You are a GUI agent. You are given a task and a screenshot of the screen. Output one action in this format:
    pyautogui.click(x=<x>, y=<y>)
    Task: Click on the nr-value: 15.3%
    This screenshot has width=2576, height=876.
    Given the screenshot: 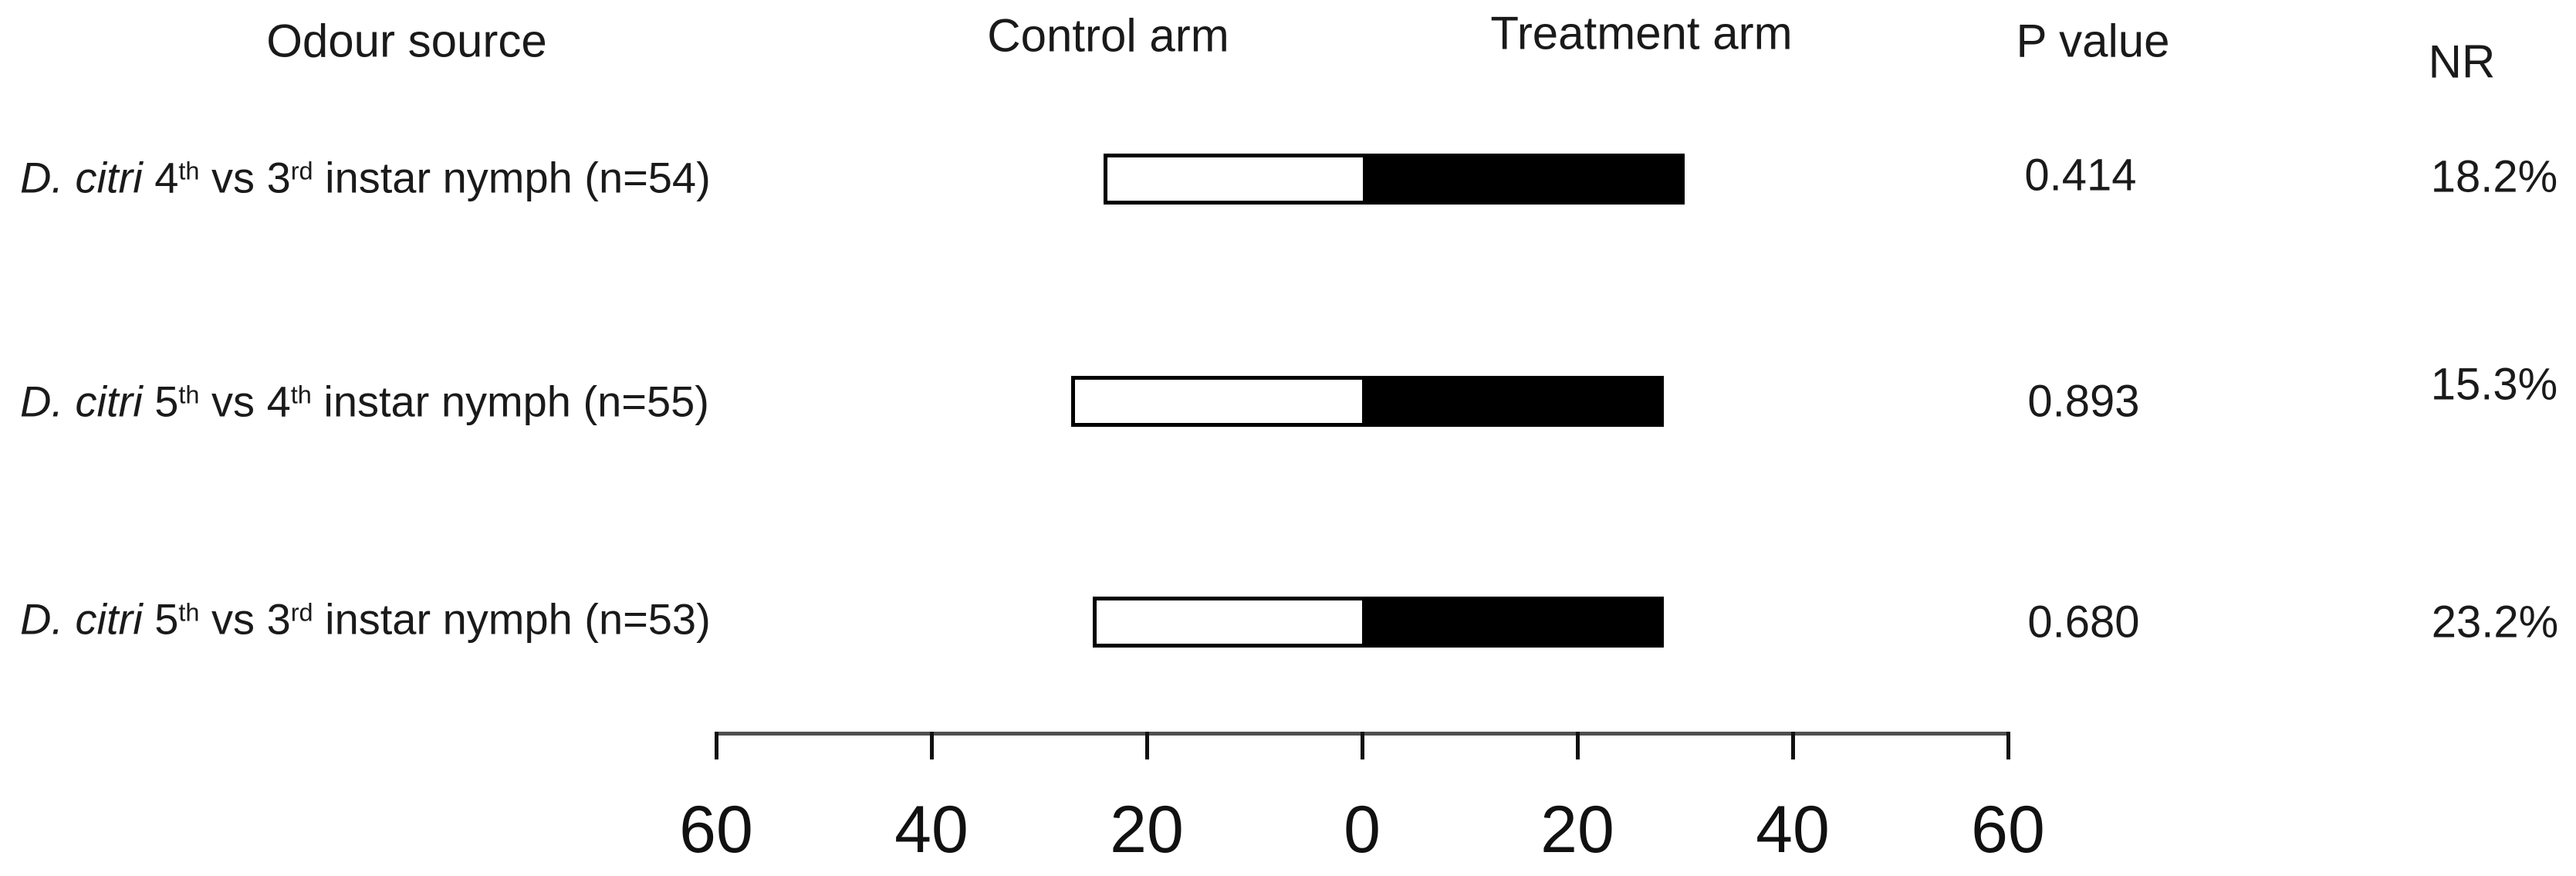 What is the action you would take?
    pyautogui.click(x=2494, y=384)
    